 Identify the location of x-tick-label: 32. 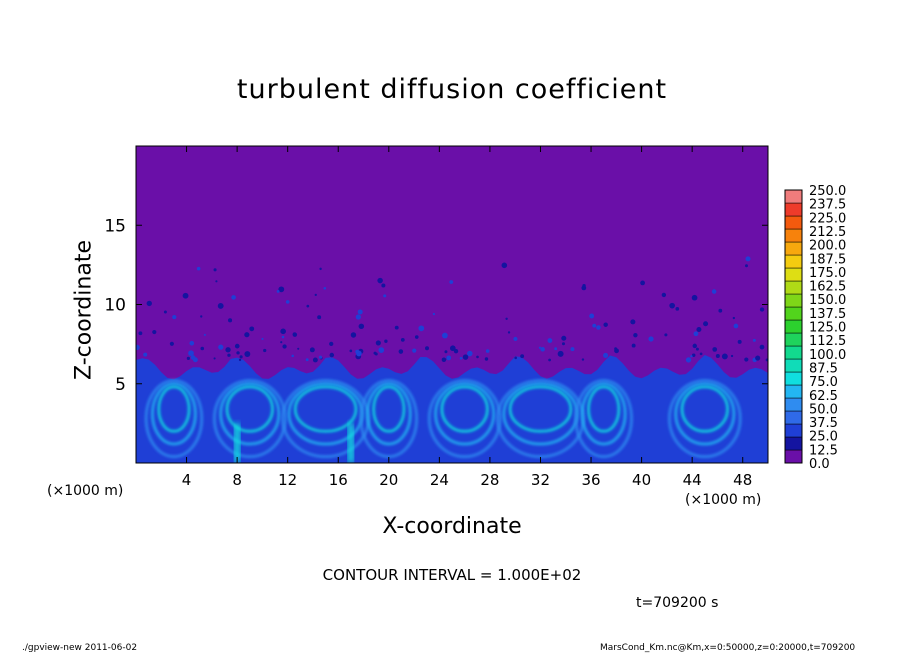
(540, 480).